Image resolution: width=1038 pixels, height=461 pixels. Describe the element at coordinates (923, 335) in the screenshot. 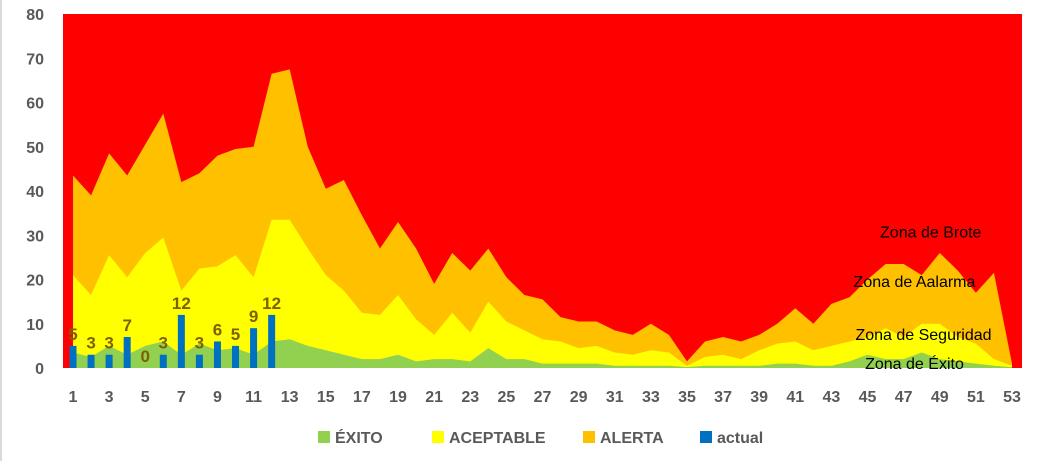

I see `zone-annotation: Zona de Seguridad` at that location.